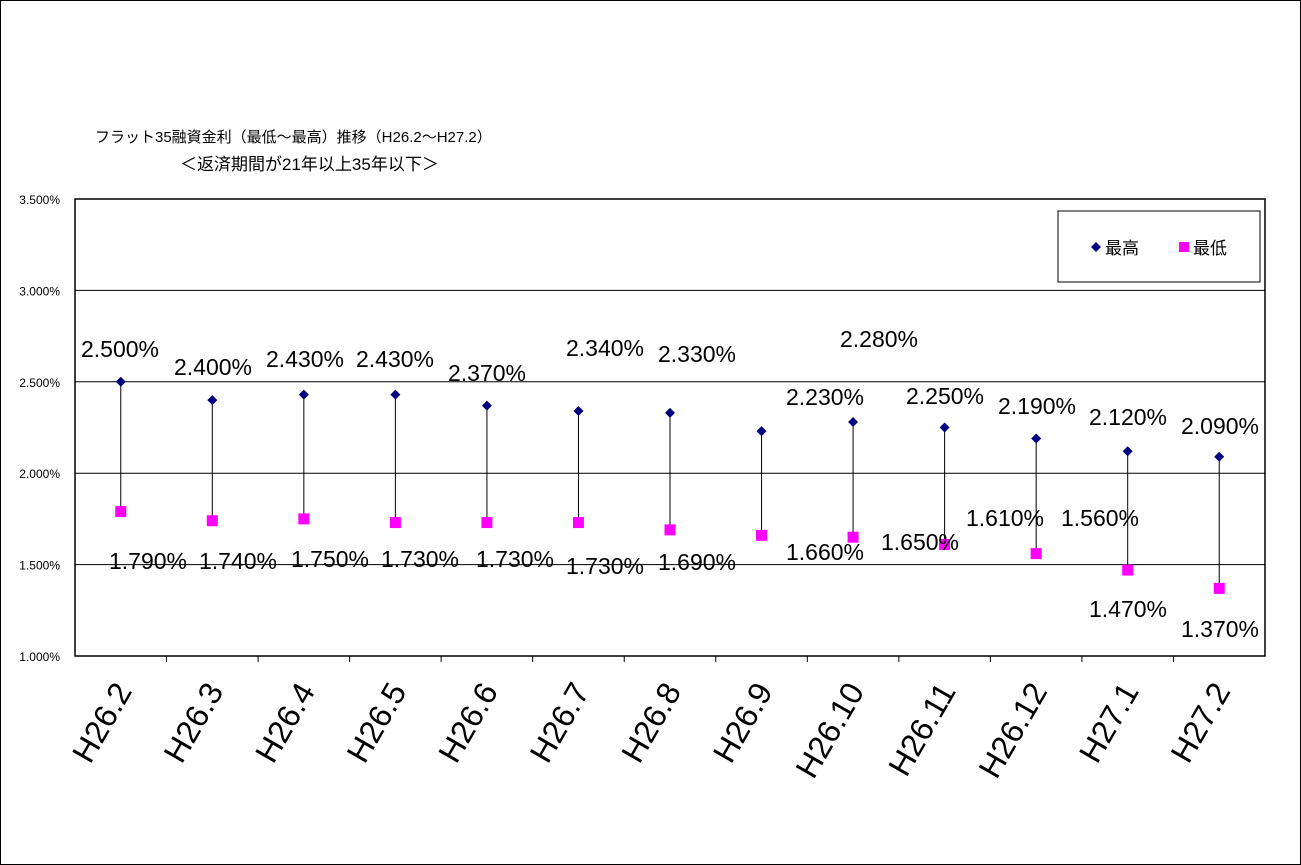  I want to click on x-tick-label: H27.1, so click(1109, 723).